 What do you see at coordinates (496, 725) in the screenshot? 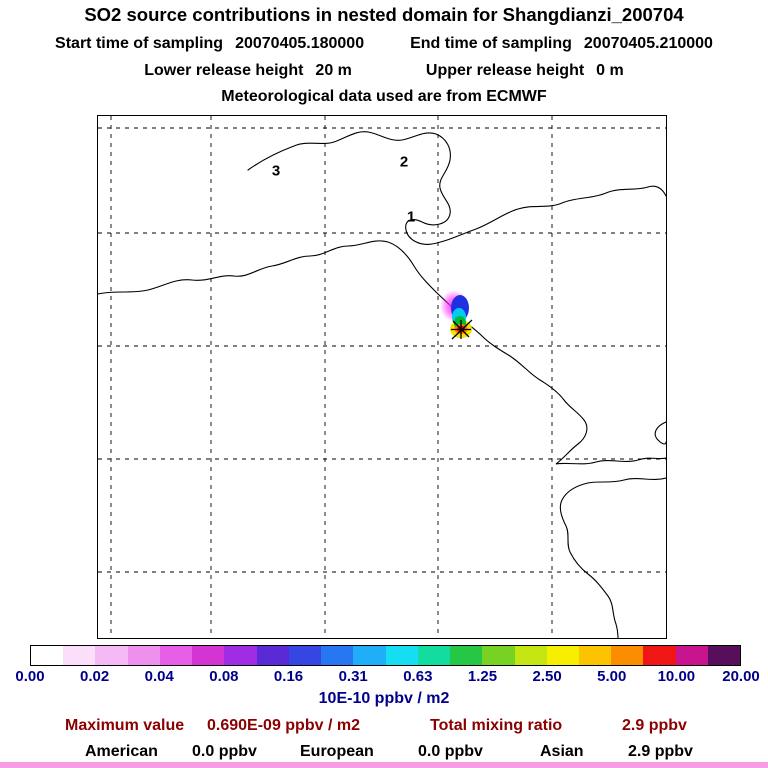
I see `mixing-ratio-label: Total mixing ratio` at bounding box center [496, 725].